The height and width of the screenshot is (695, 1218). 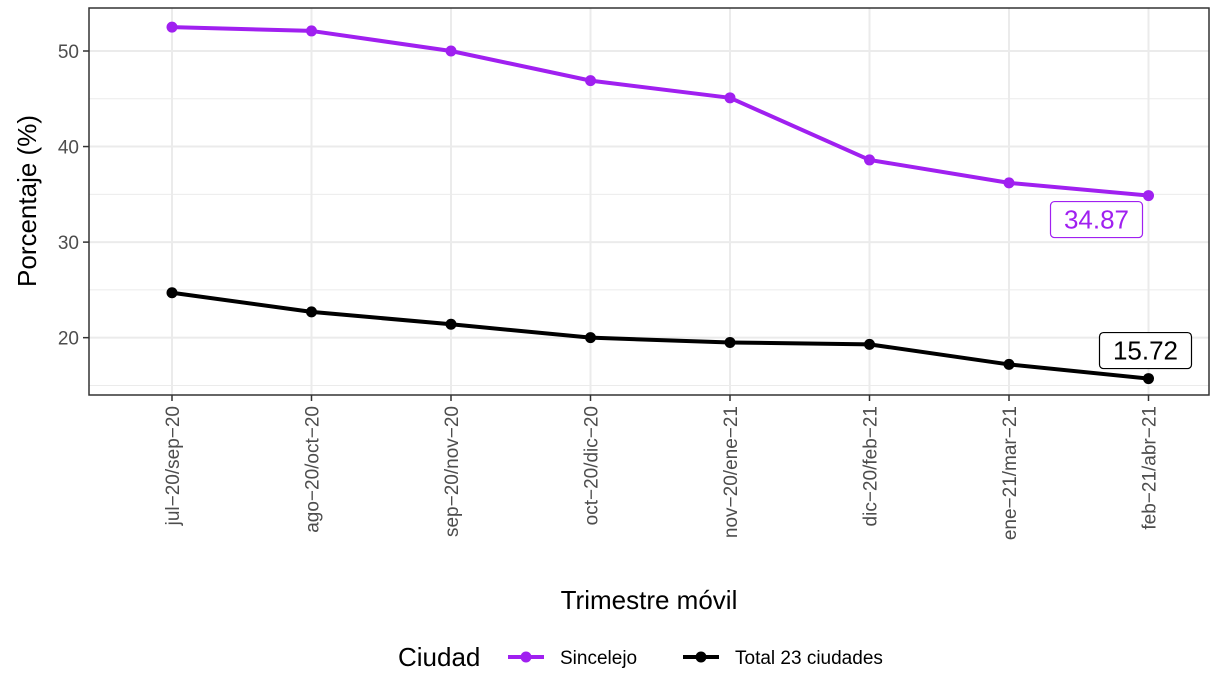 I want to click on x-tick-label: nov−20/ene−21, so click(x=731, y=472).